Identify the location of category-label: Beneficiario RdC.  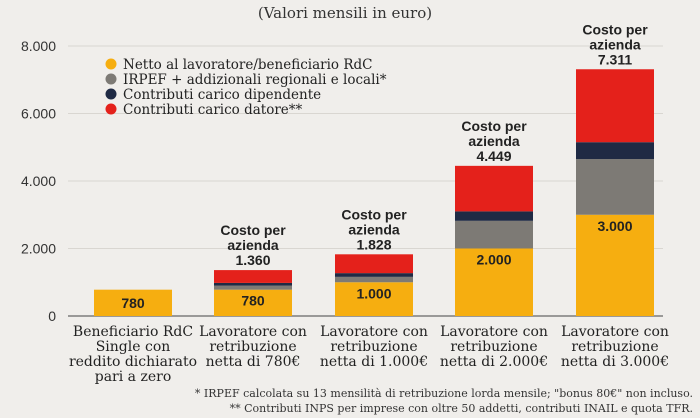
(133, 332).